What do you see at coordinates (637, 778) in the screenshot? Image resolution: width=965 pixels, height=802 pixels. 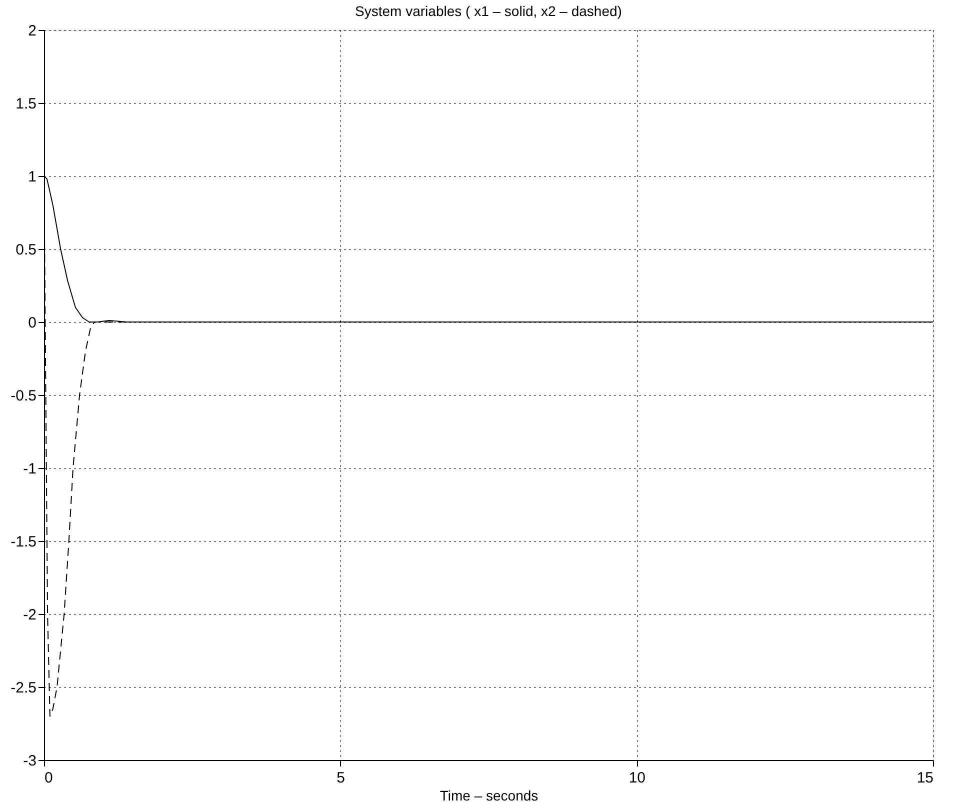 I see `x-tick-label: 10` at bounding box center [637, 778].